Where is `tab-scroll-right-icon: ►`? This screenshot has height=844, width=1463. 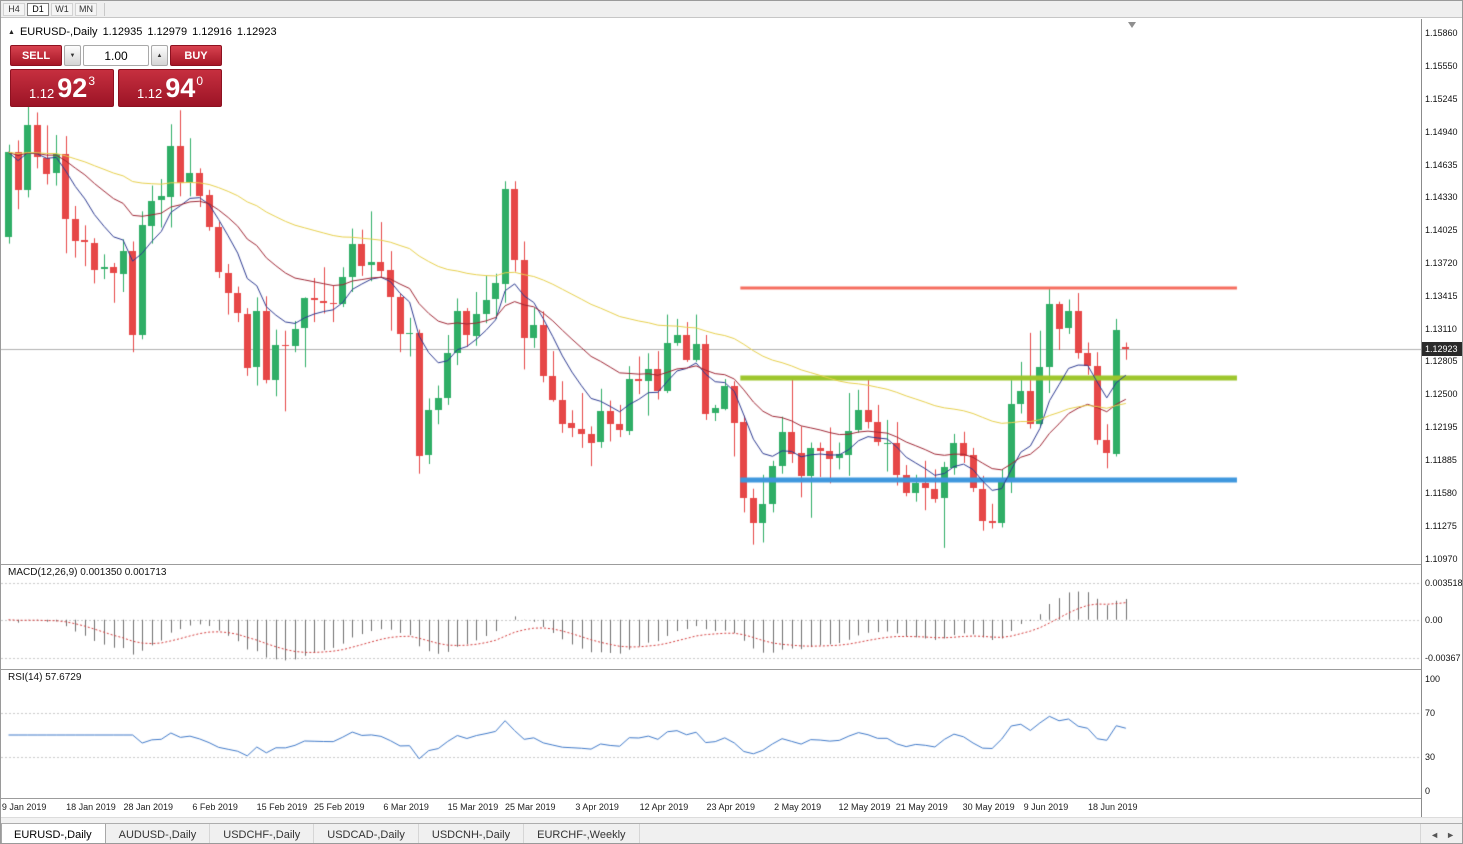
tab-scroll-right-icon: ► is located at coordinates (1450, 834).